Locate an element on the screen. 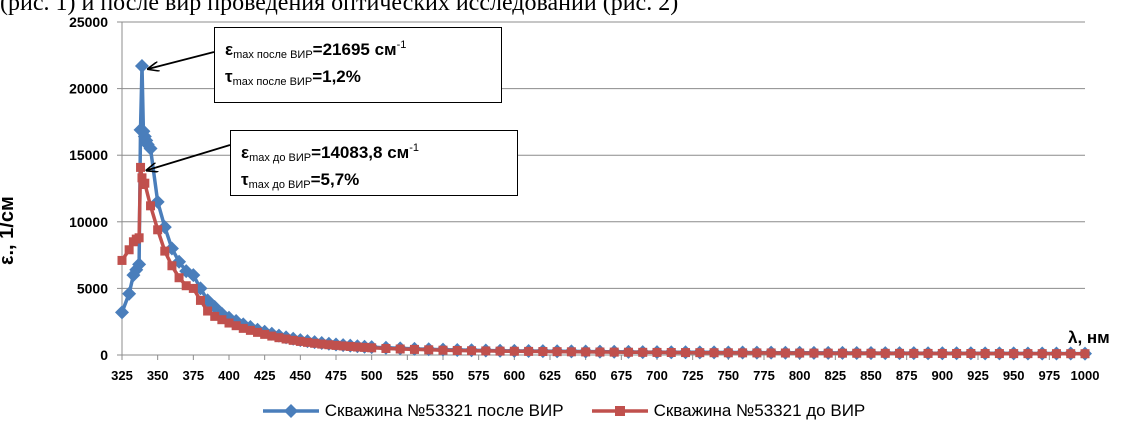 The width and height of the screenshot is (1128, 421). legend-item-after: Скважина №53321 после ВИР is located at coordinates (413, 411).